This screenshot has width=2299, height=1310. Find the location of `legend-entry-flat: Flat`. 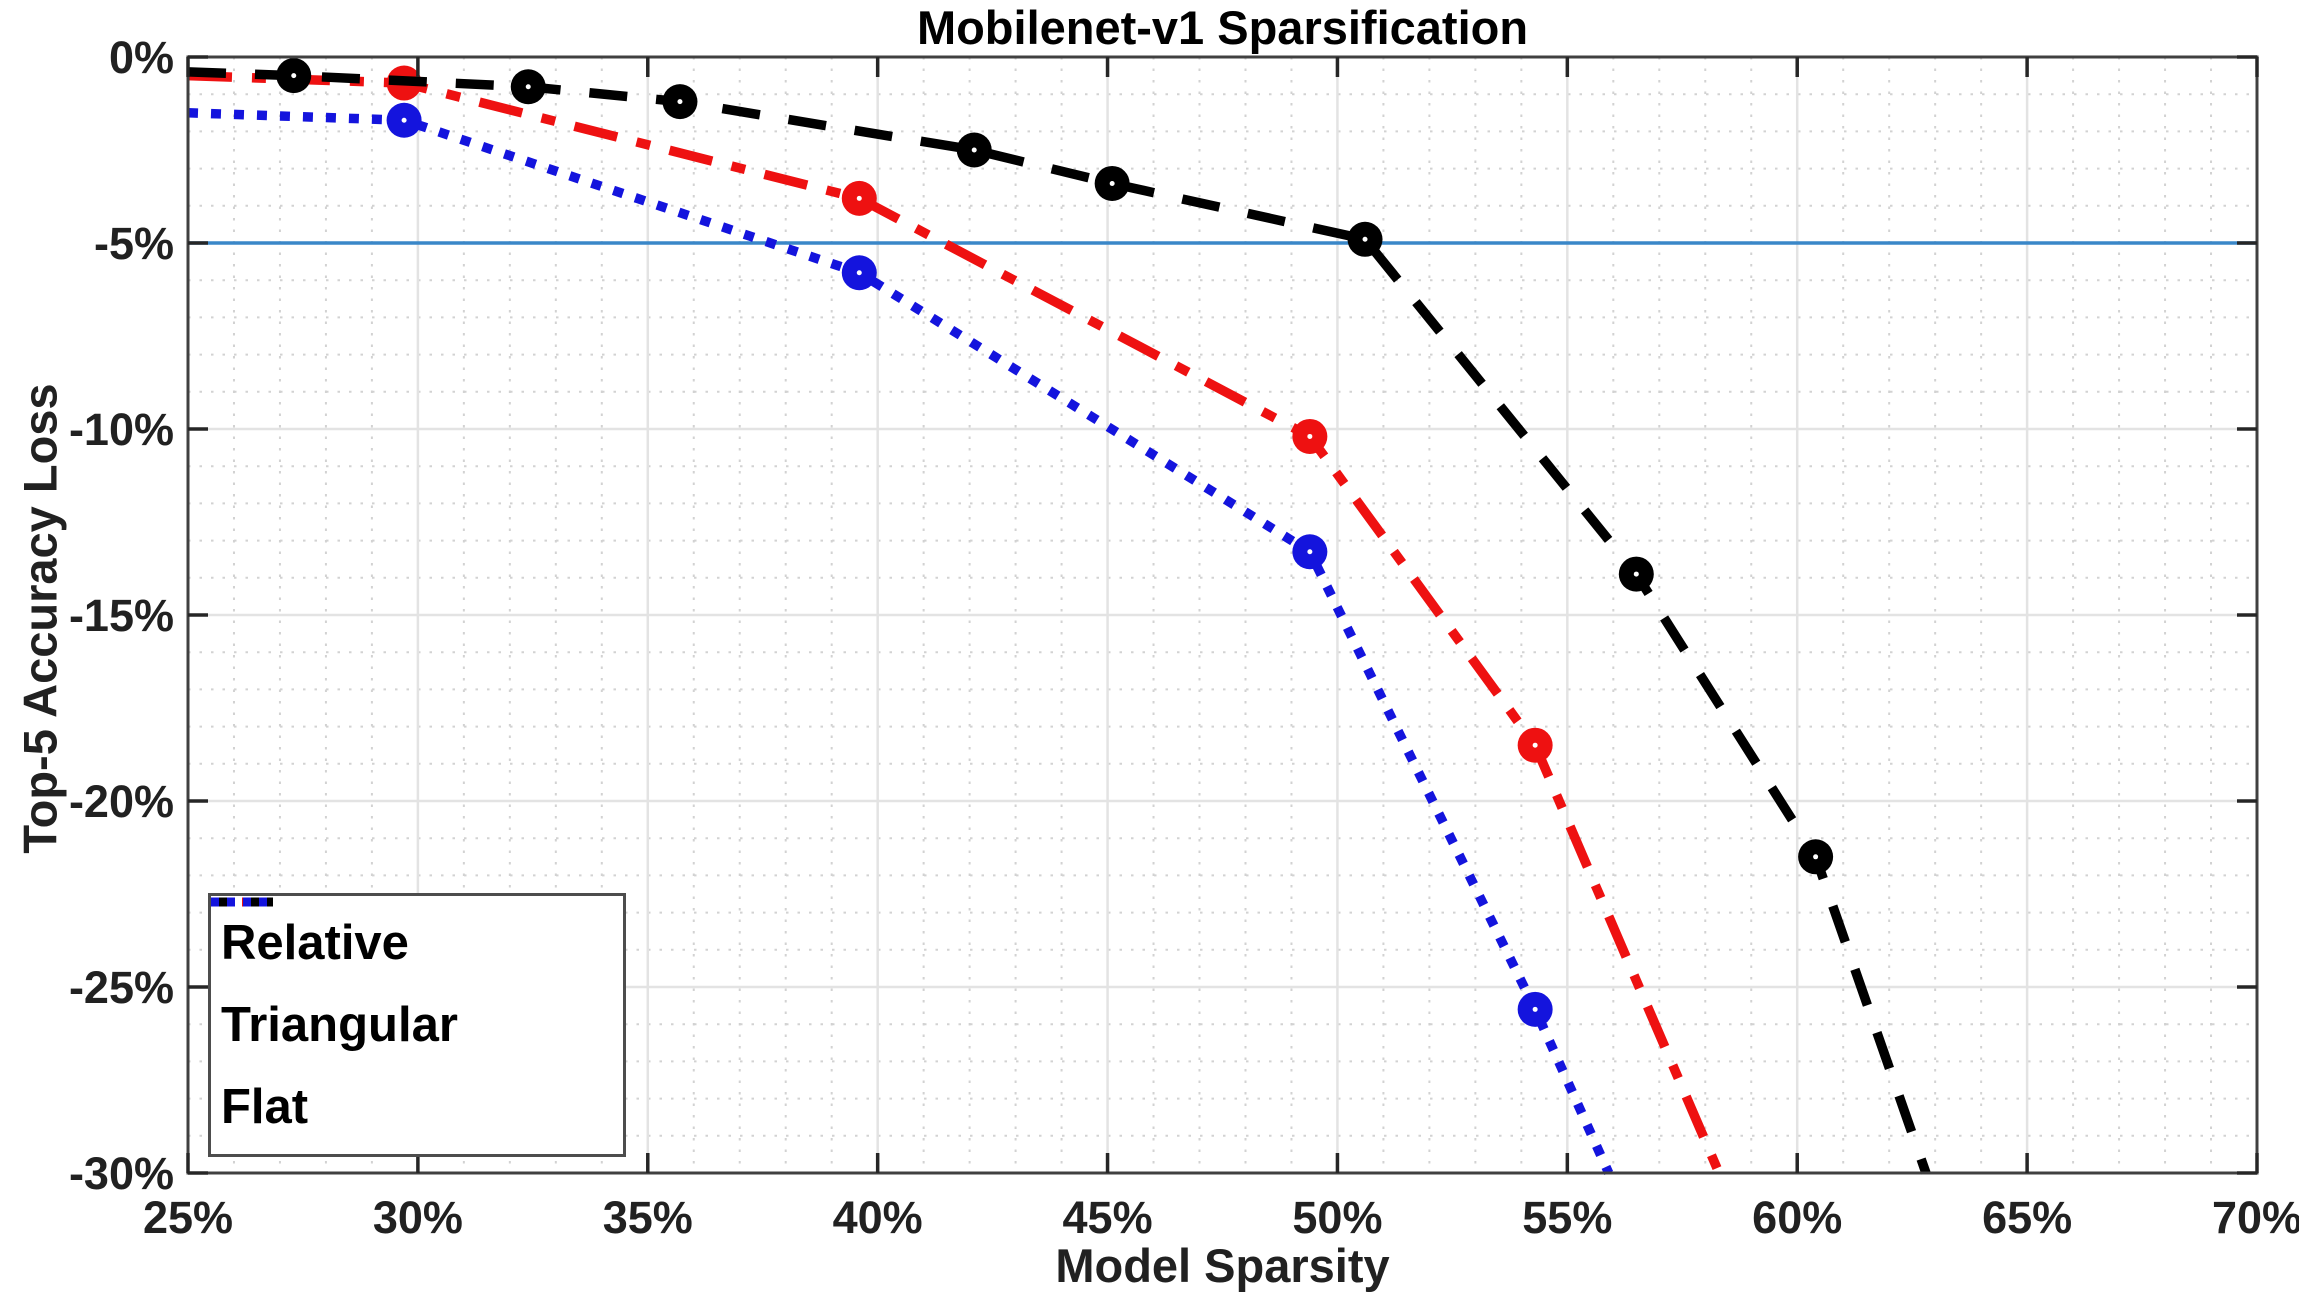

legend-entry-flat: Flat is located at coordinates (417, 1015).